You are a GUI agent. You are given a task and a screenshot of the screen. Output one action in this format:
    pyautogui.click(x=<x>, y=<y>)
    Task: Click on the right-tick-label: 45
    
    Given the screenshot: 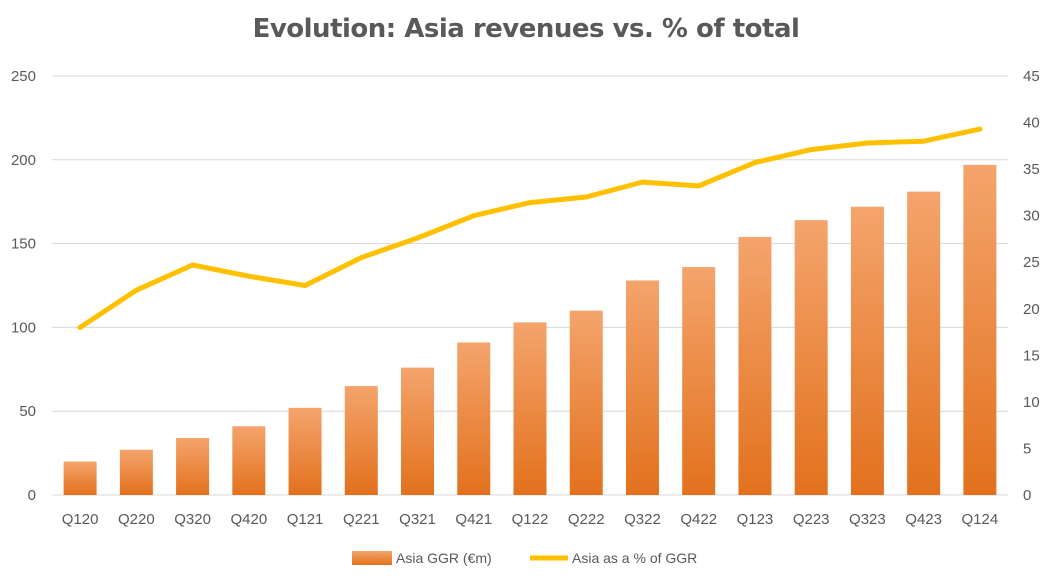 What is the action you would take?
    pyautogui.click(x=1031, y=76)
    